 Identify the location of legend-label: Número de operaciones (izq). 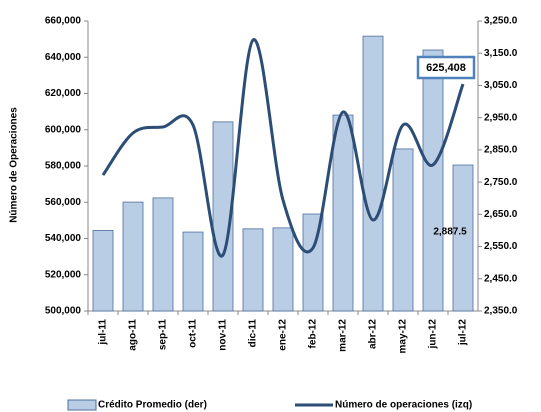
(403, 405).